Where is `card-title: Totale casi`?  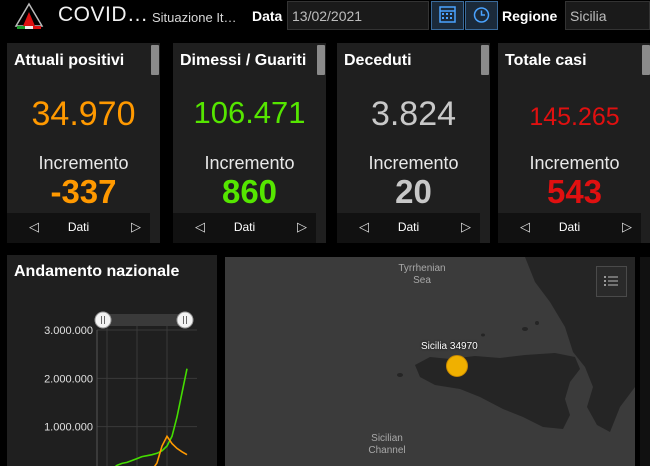 card-title: Totale casi is located at coordinates (546, 60).